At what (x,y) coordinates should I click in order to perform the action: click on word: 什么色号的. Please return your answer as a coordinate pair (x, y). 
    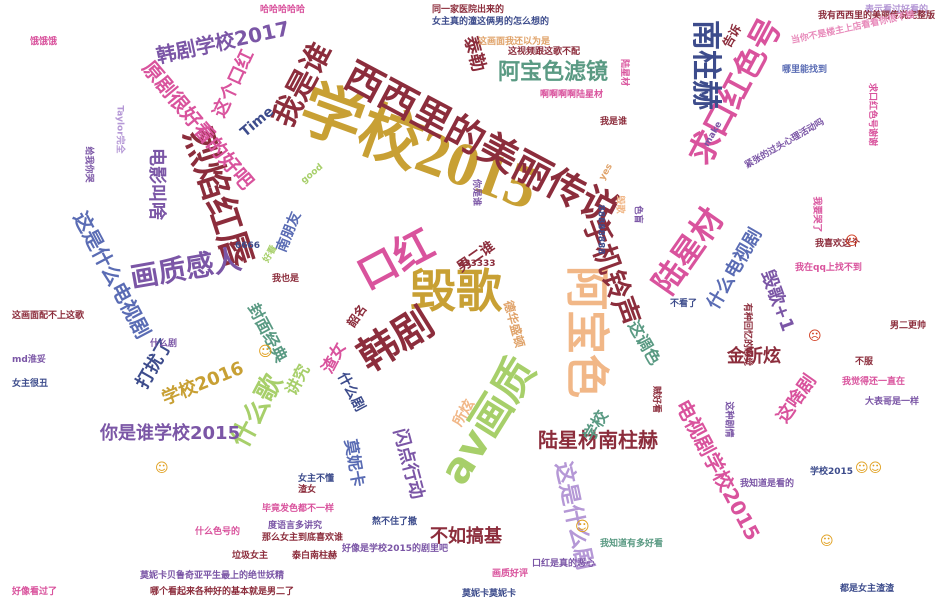
    Looking at the image, I should click on (218, 532).